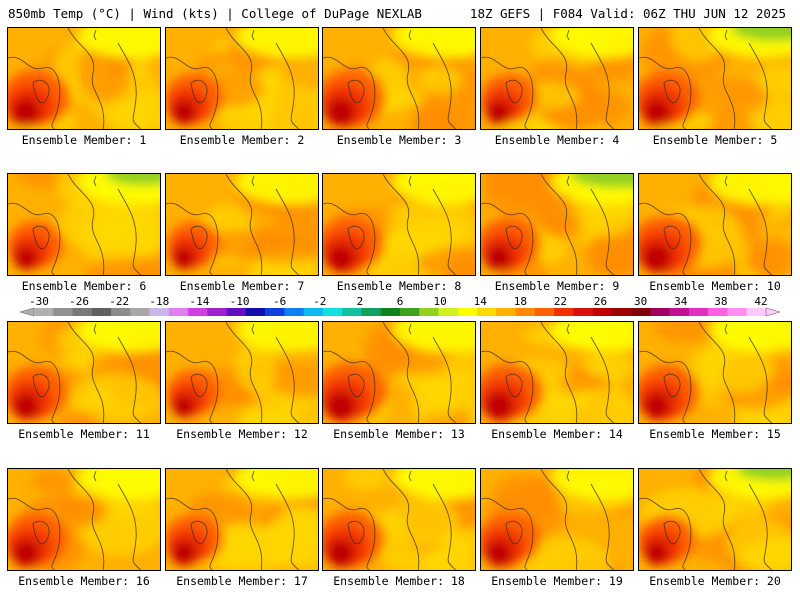  What do you see at coordinates (715, 581) in the screenshot?
I see `ensemble-member-label: Ensemble Member: 20` at bounding box center [715, 581].